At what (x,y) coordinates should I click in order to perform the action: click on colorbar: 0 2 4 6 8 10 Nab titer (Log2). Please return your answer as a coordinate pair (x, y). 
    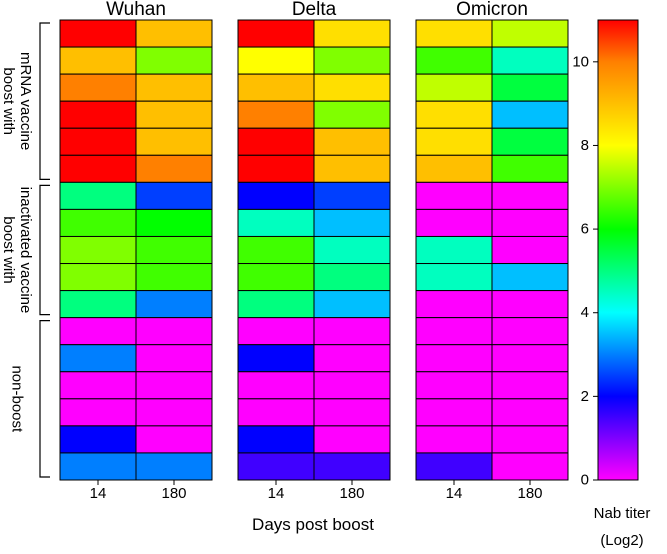
    Looking at the image, I should click on (611, 284).